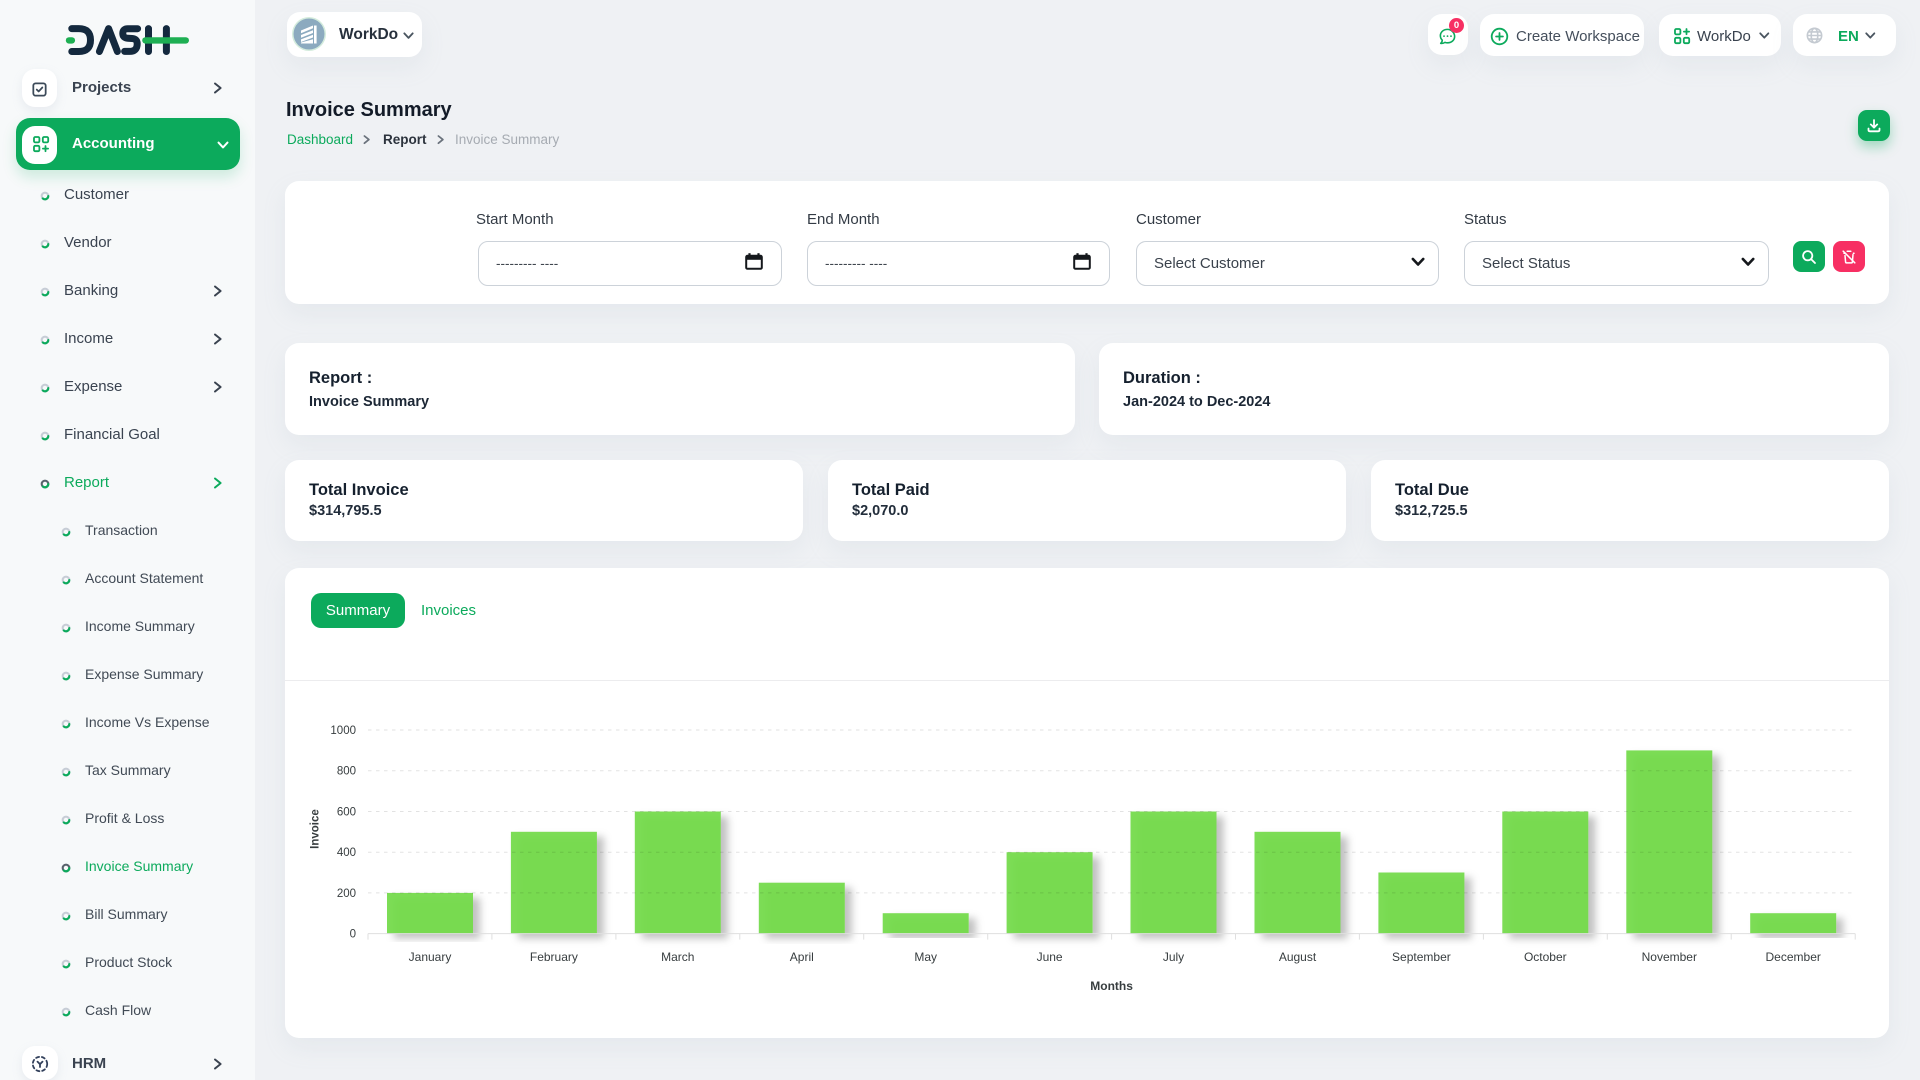  What do you see at coordinates (346, 772) in the screenshot?
I see `svg-text: 800` at bounding box center [346, 772].